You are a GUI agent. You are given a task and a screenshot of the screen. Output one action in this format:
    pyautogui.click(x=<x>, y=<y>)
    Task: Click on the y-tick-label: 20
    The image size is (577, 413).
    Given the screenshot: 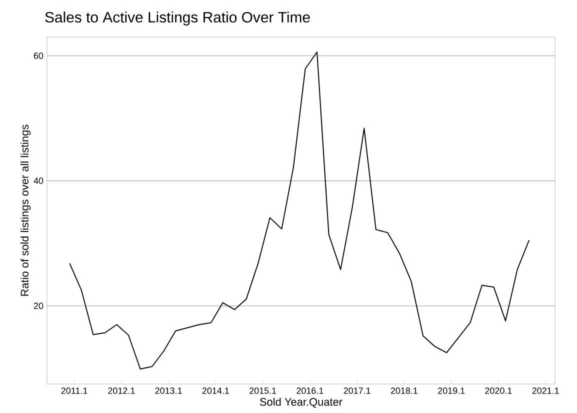 What is the action you would take?
    pyautogui.click(x=39, y=306)
    